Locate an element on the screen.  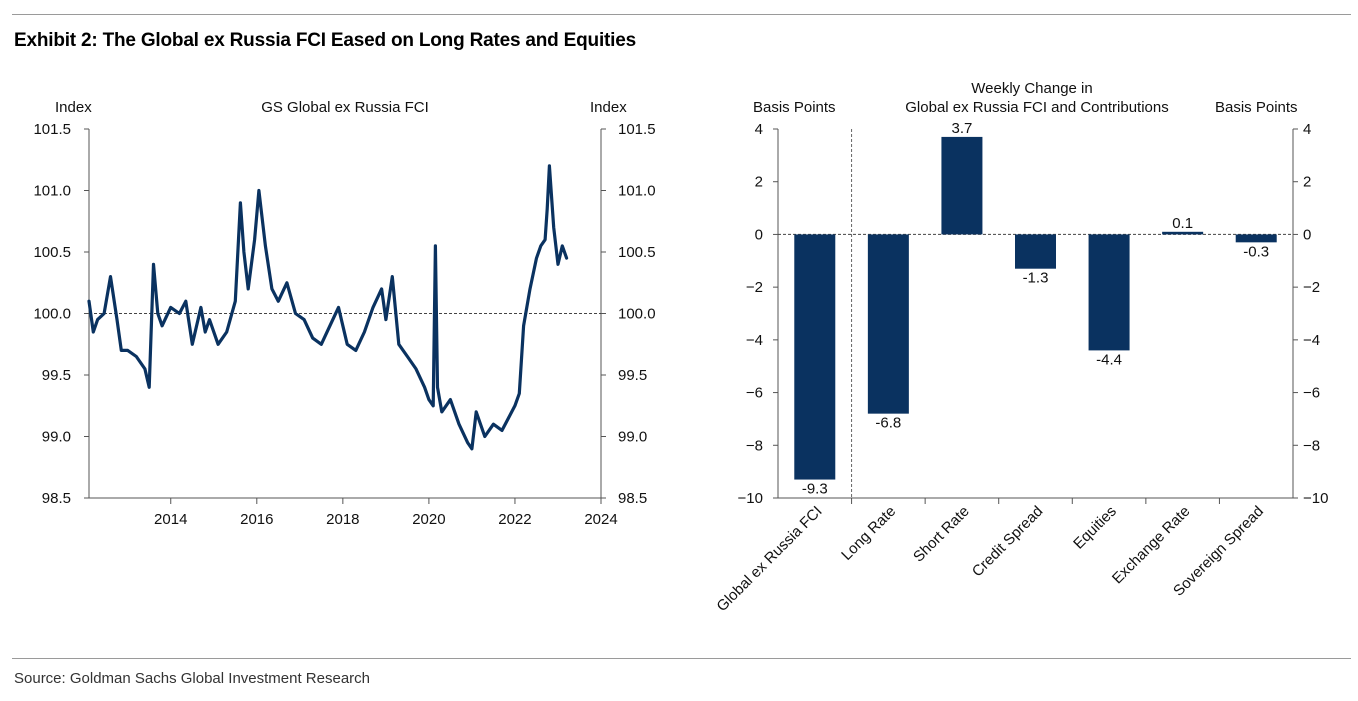
line-ytick-label-right: 98.5 is located at coordinates (632, 498).